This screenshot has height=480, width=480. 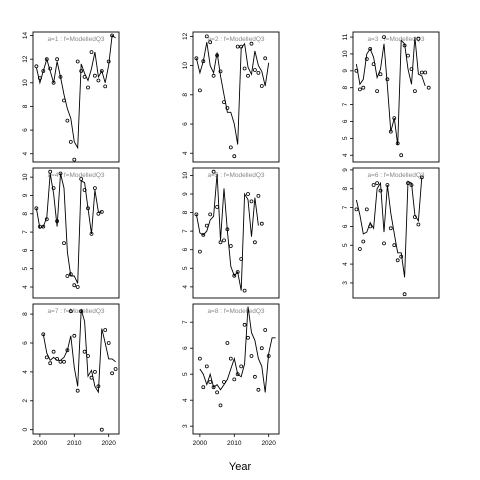 I want to click on x-tick-label: 2020, so click(x=108, y=443).